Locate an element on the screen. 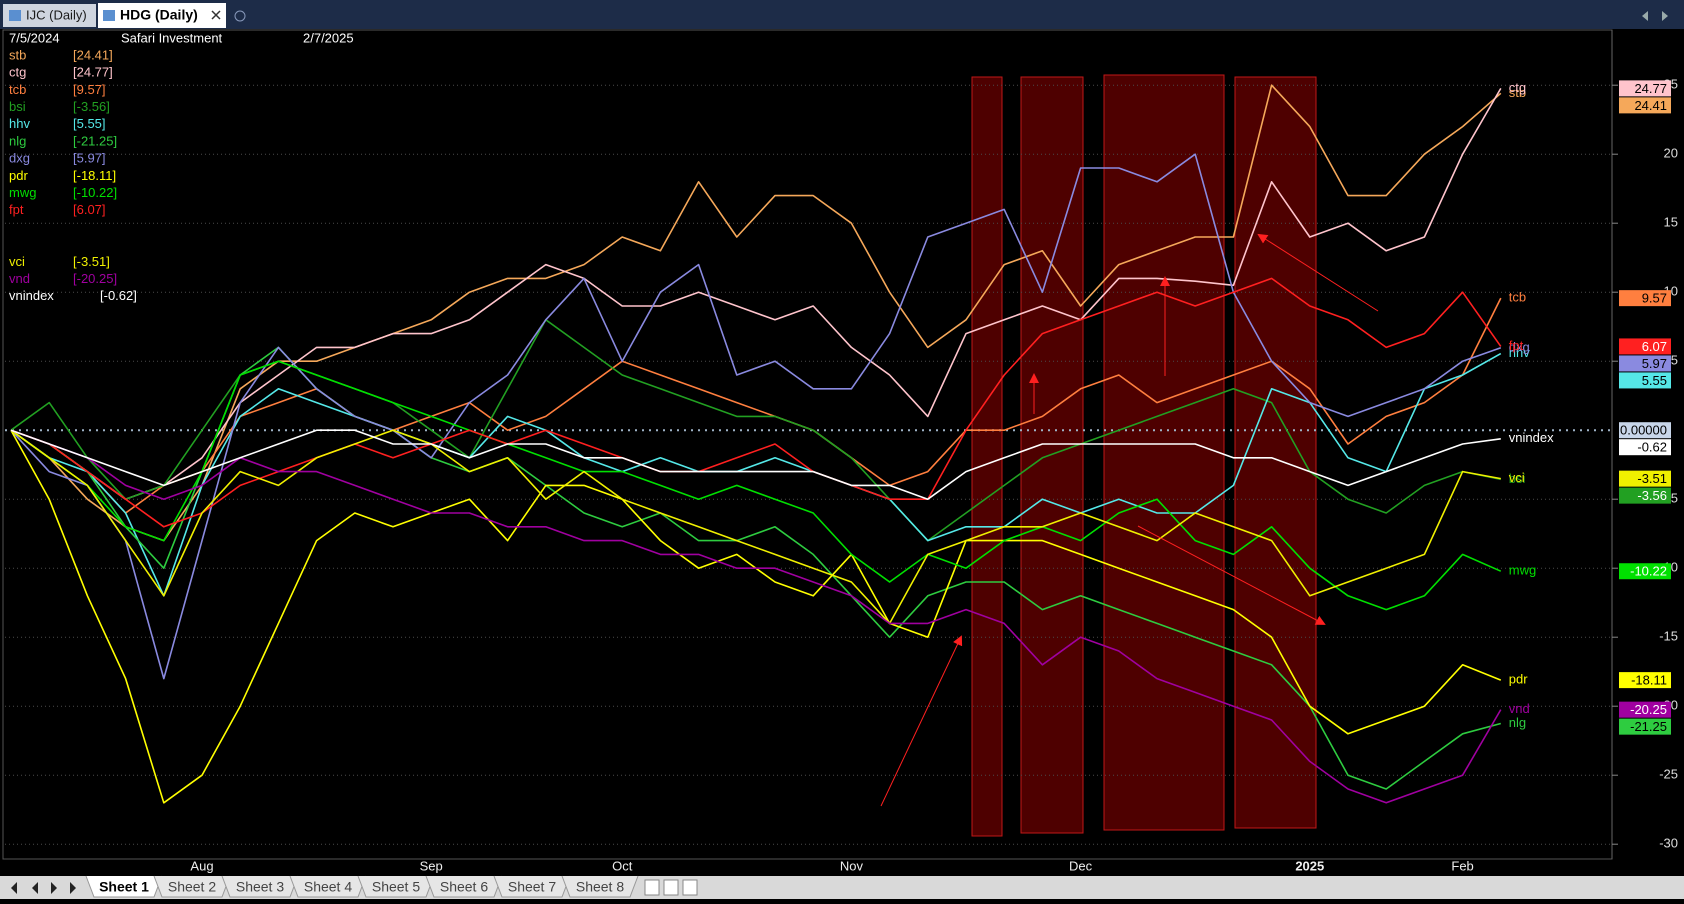 This screenshot has width=1684, height=904. sheet-tab-label: Sheet 1 is located at coordinates (124, 887).